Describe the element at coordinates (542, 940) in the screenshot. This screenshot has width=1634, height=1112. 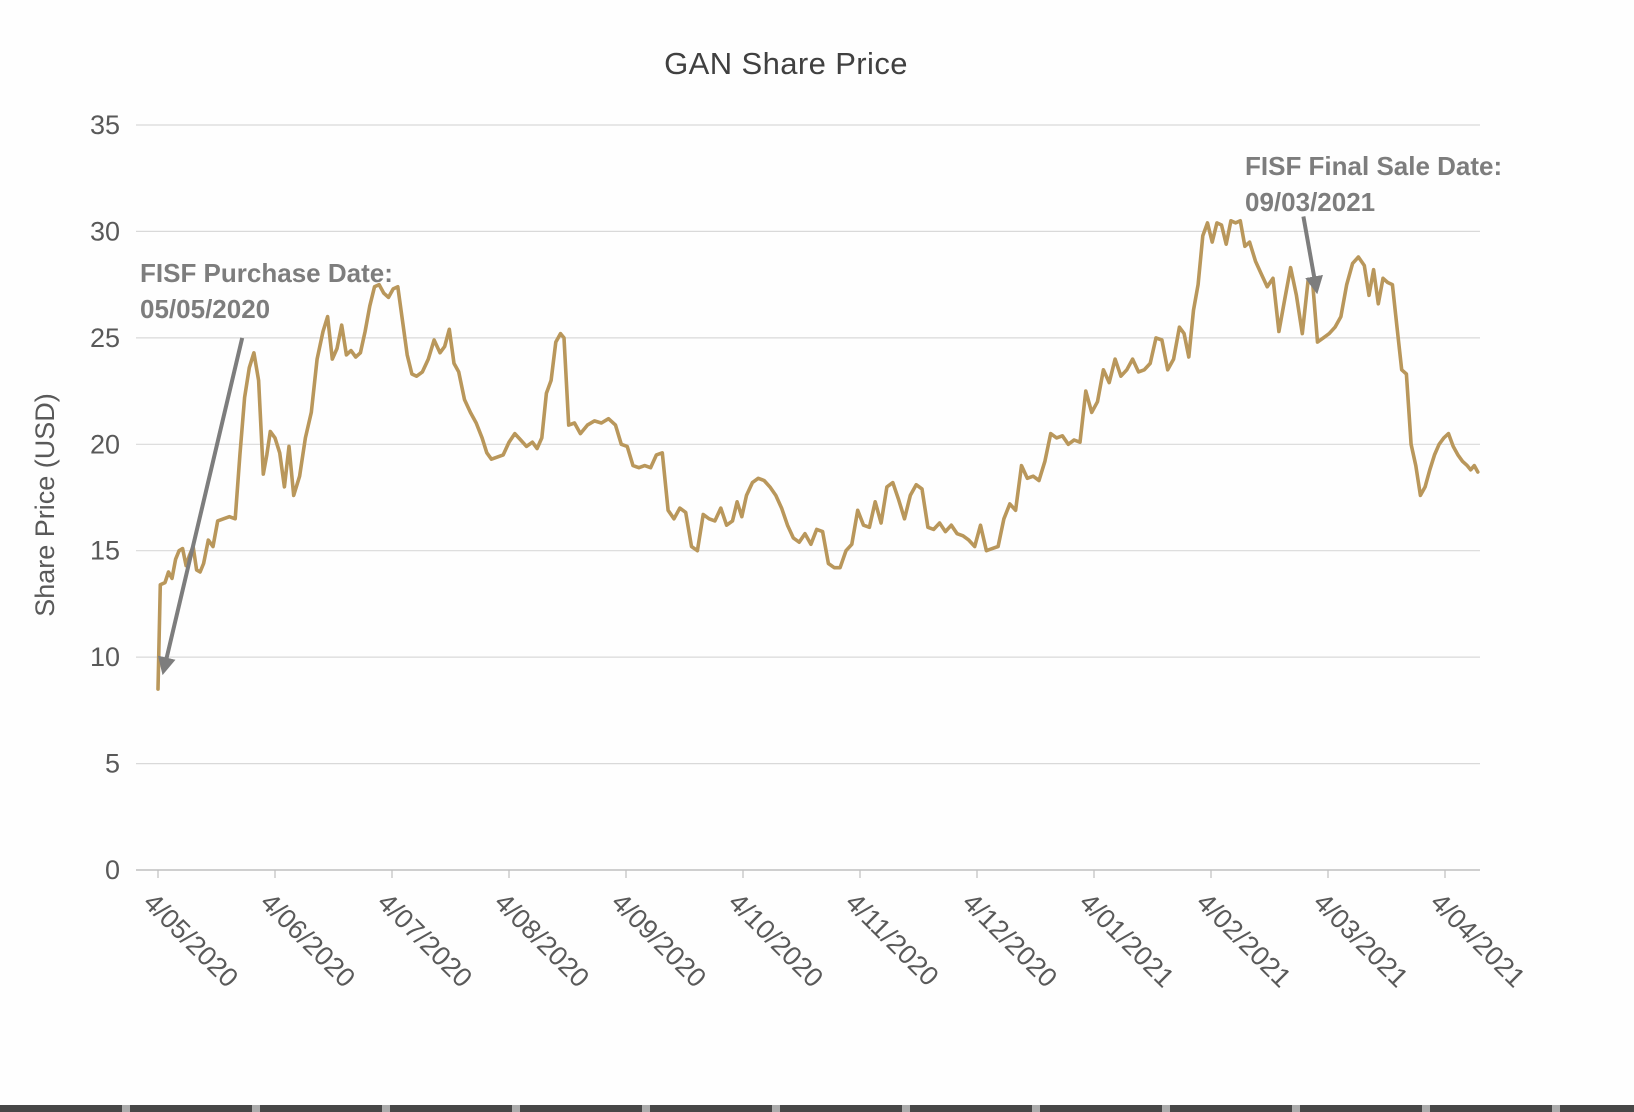
I see `x-tick-label-3: 4/08/2020` at that location.